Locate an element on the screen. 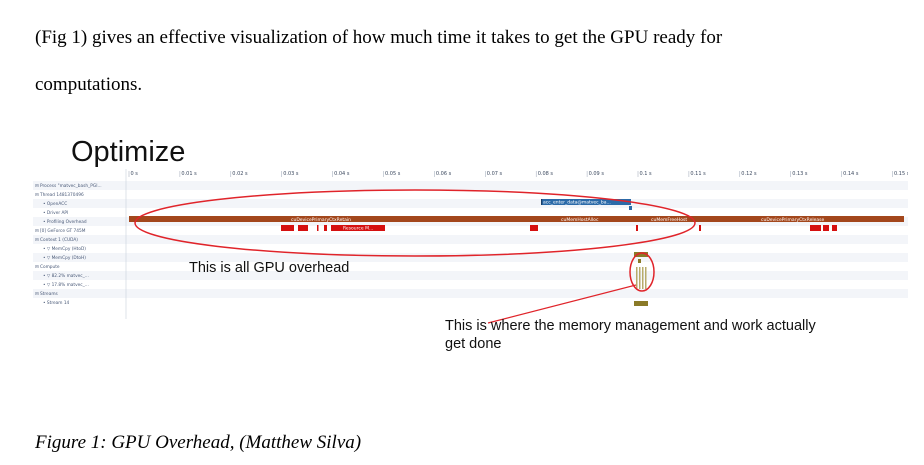 This screenshot has height=465, width=924. driver-bar-label-alloc: cuMemHostAlloc is located at coordinates (580, 220).